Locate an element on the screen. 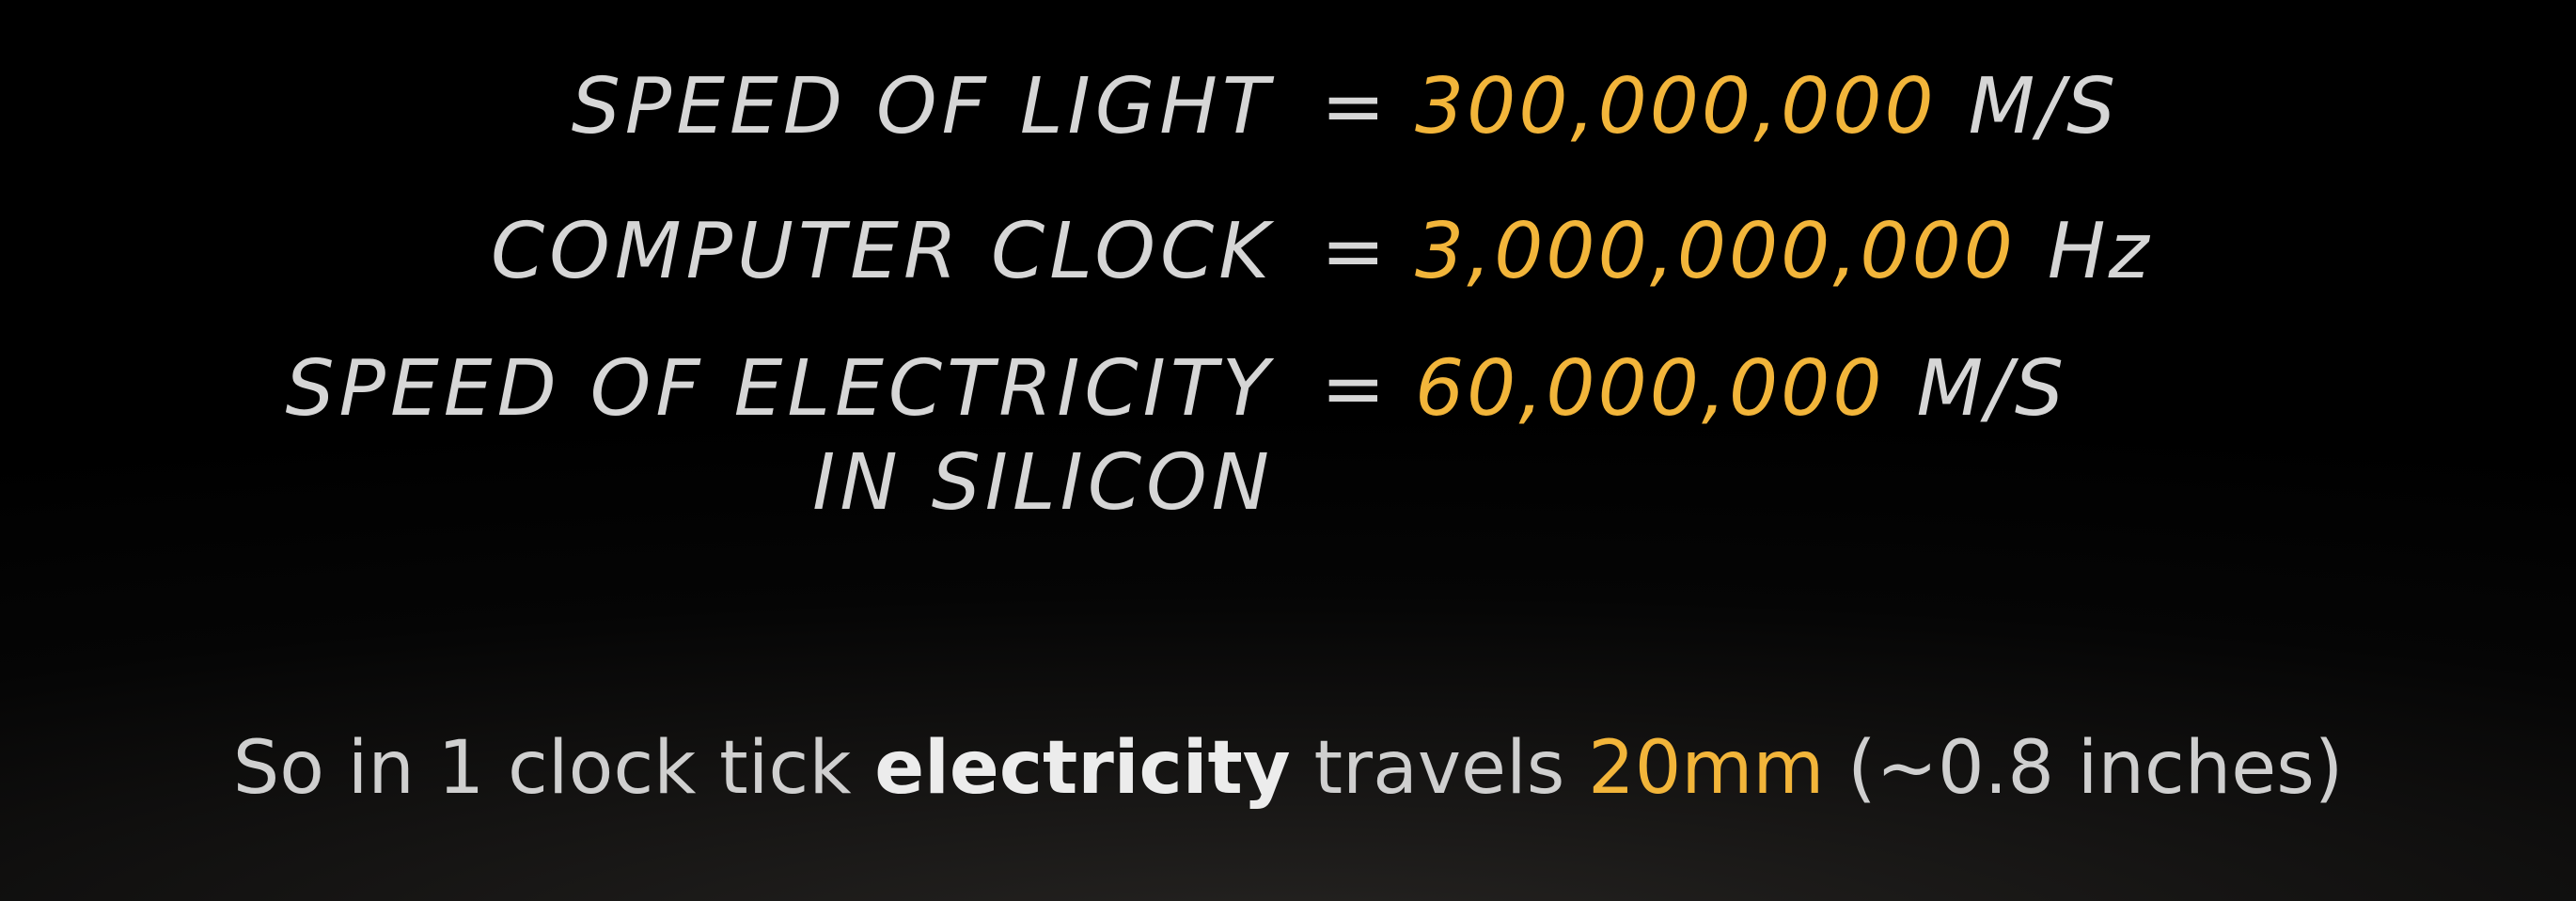 The height and width of the screenshot is (901, 2576). computer-clock-row: COMPUTER CLOCK = 3,000,000,000 Hz is located at coordinates (1288, 255).